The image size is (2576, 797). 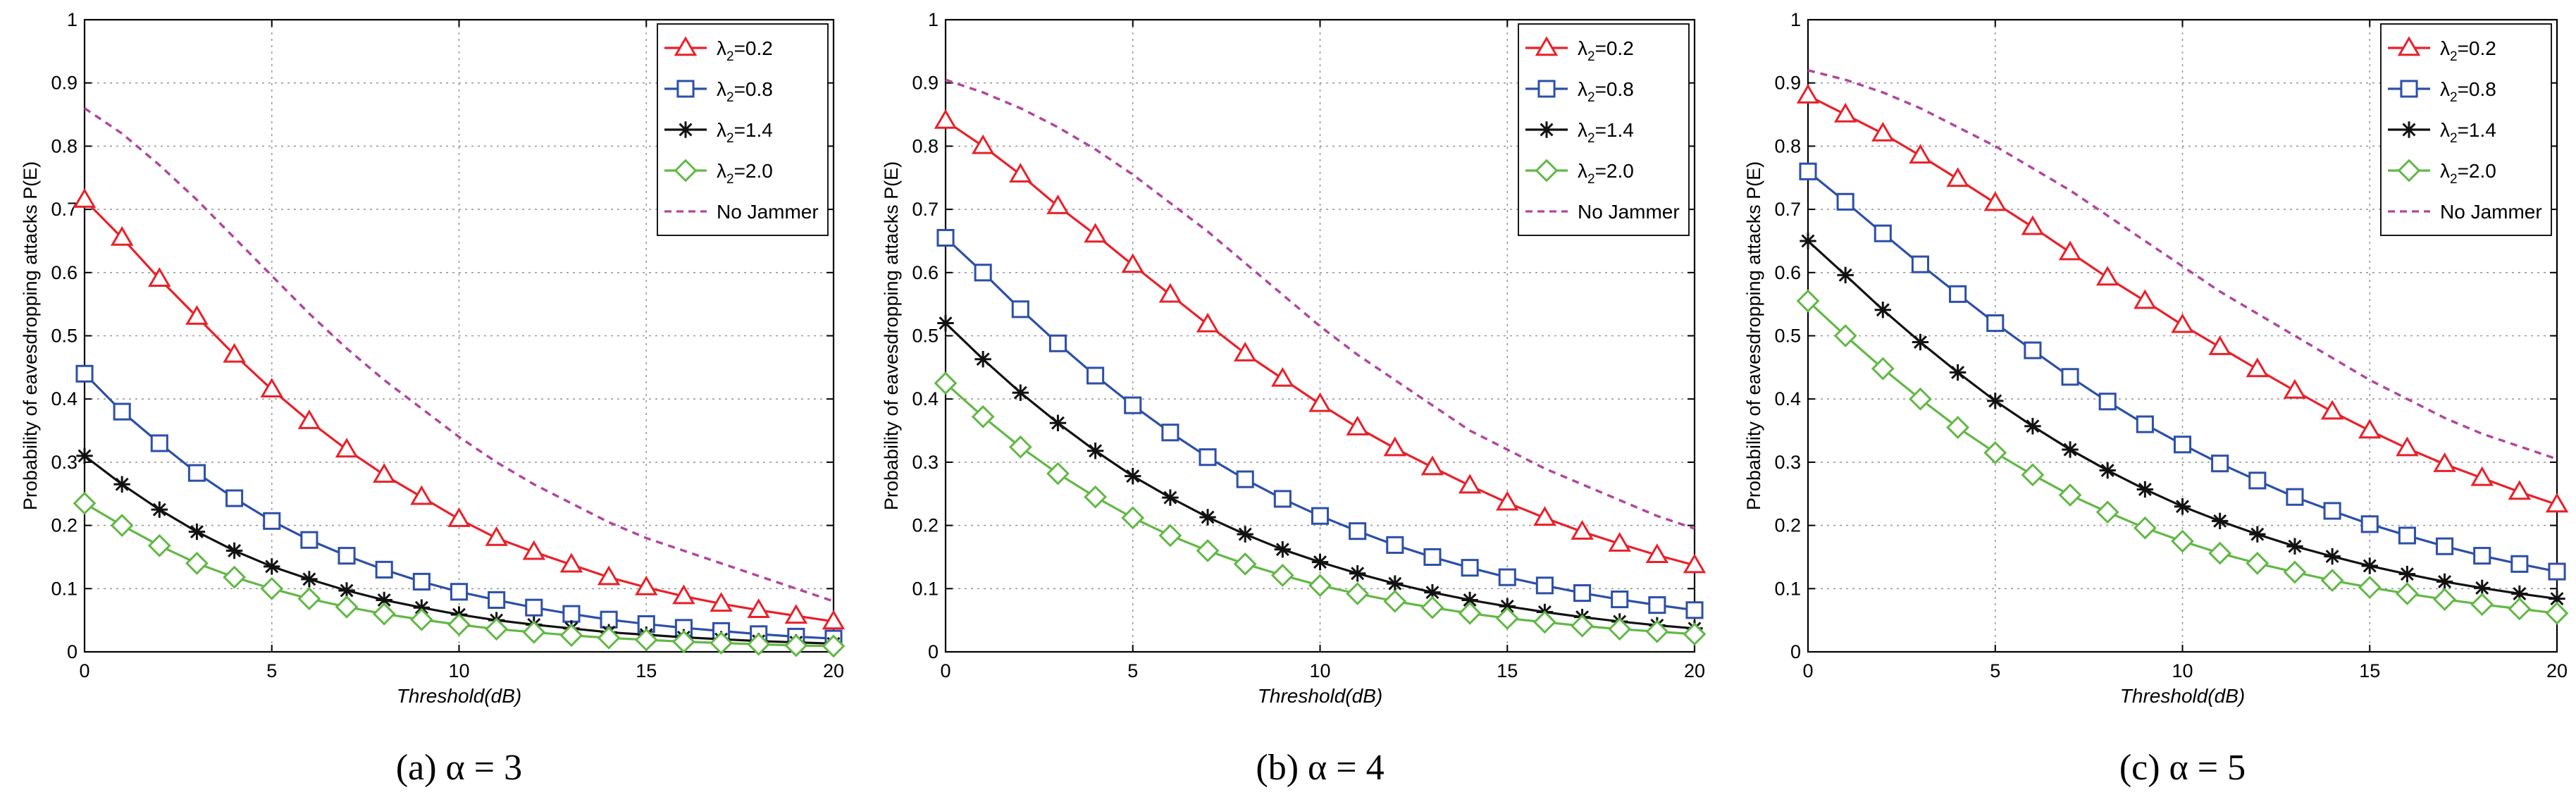 I want to click on y-tick-label: 1, so click(x=933, y=19).